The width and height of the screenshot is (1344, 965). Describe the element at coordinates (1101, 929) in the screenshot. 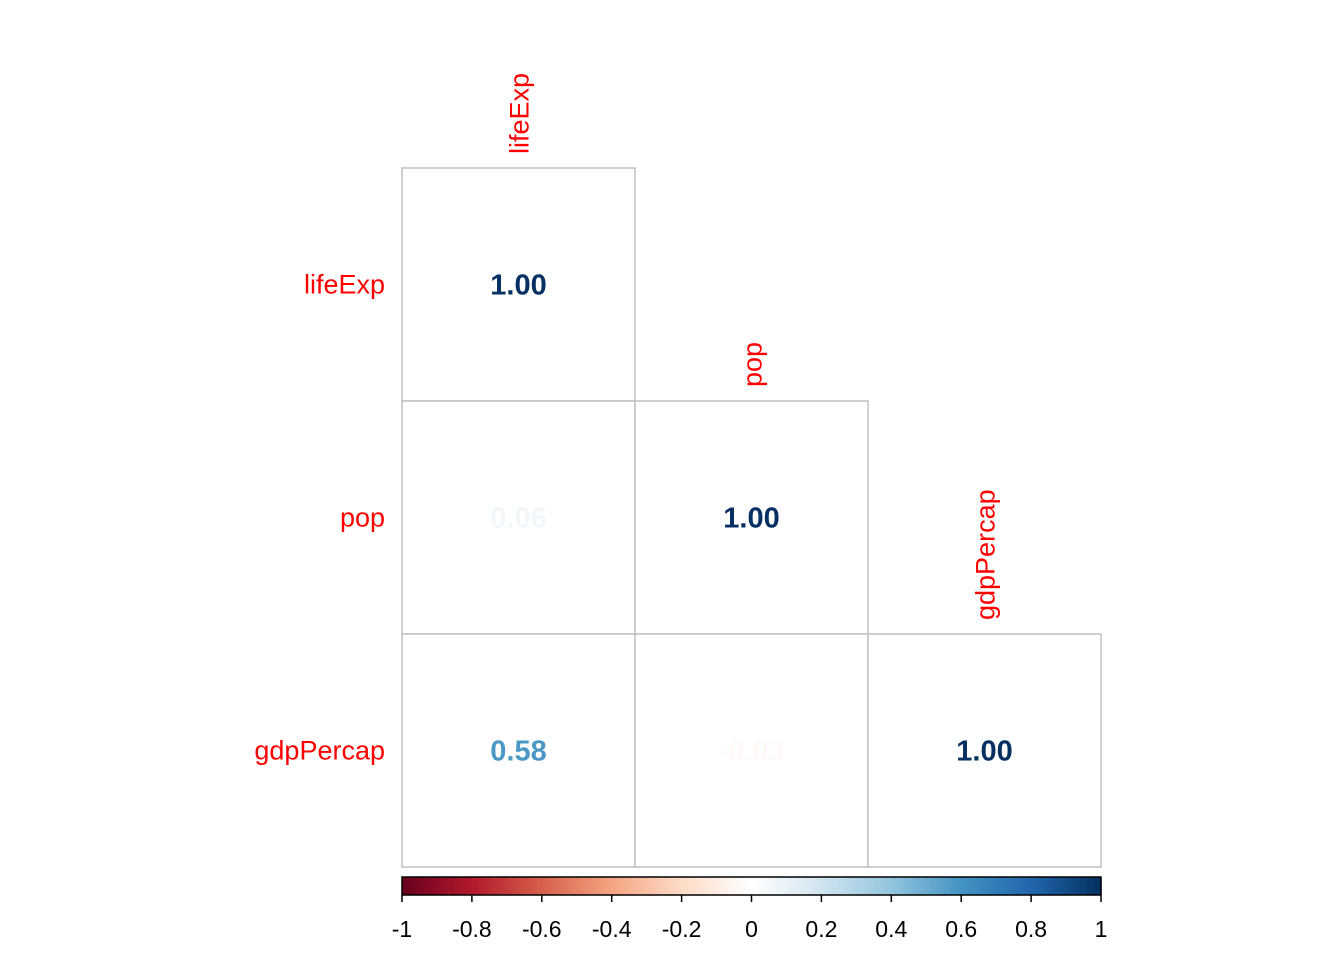

I see `colorbar-tick-label: 1` at that location.